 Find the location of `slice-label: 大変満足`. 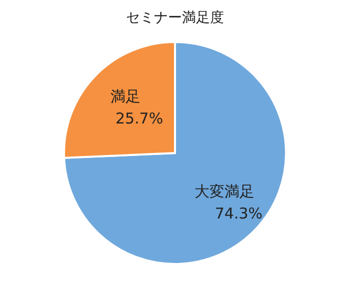

slice-label: 大変満足 is located at coordinates (224, 191).